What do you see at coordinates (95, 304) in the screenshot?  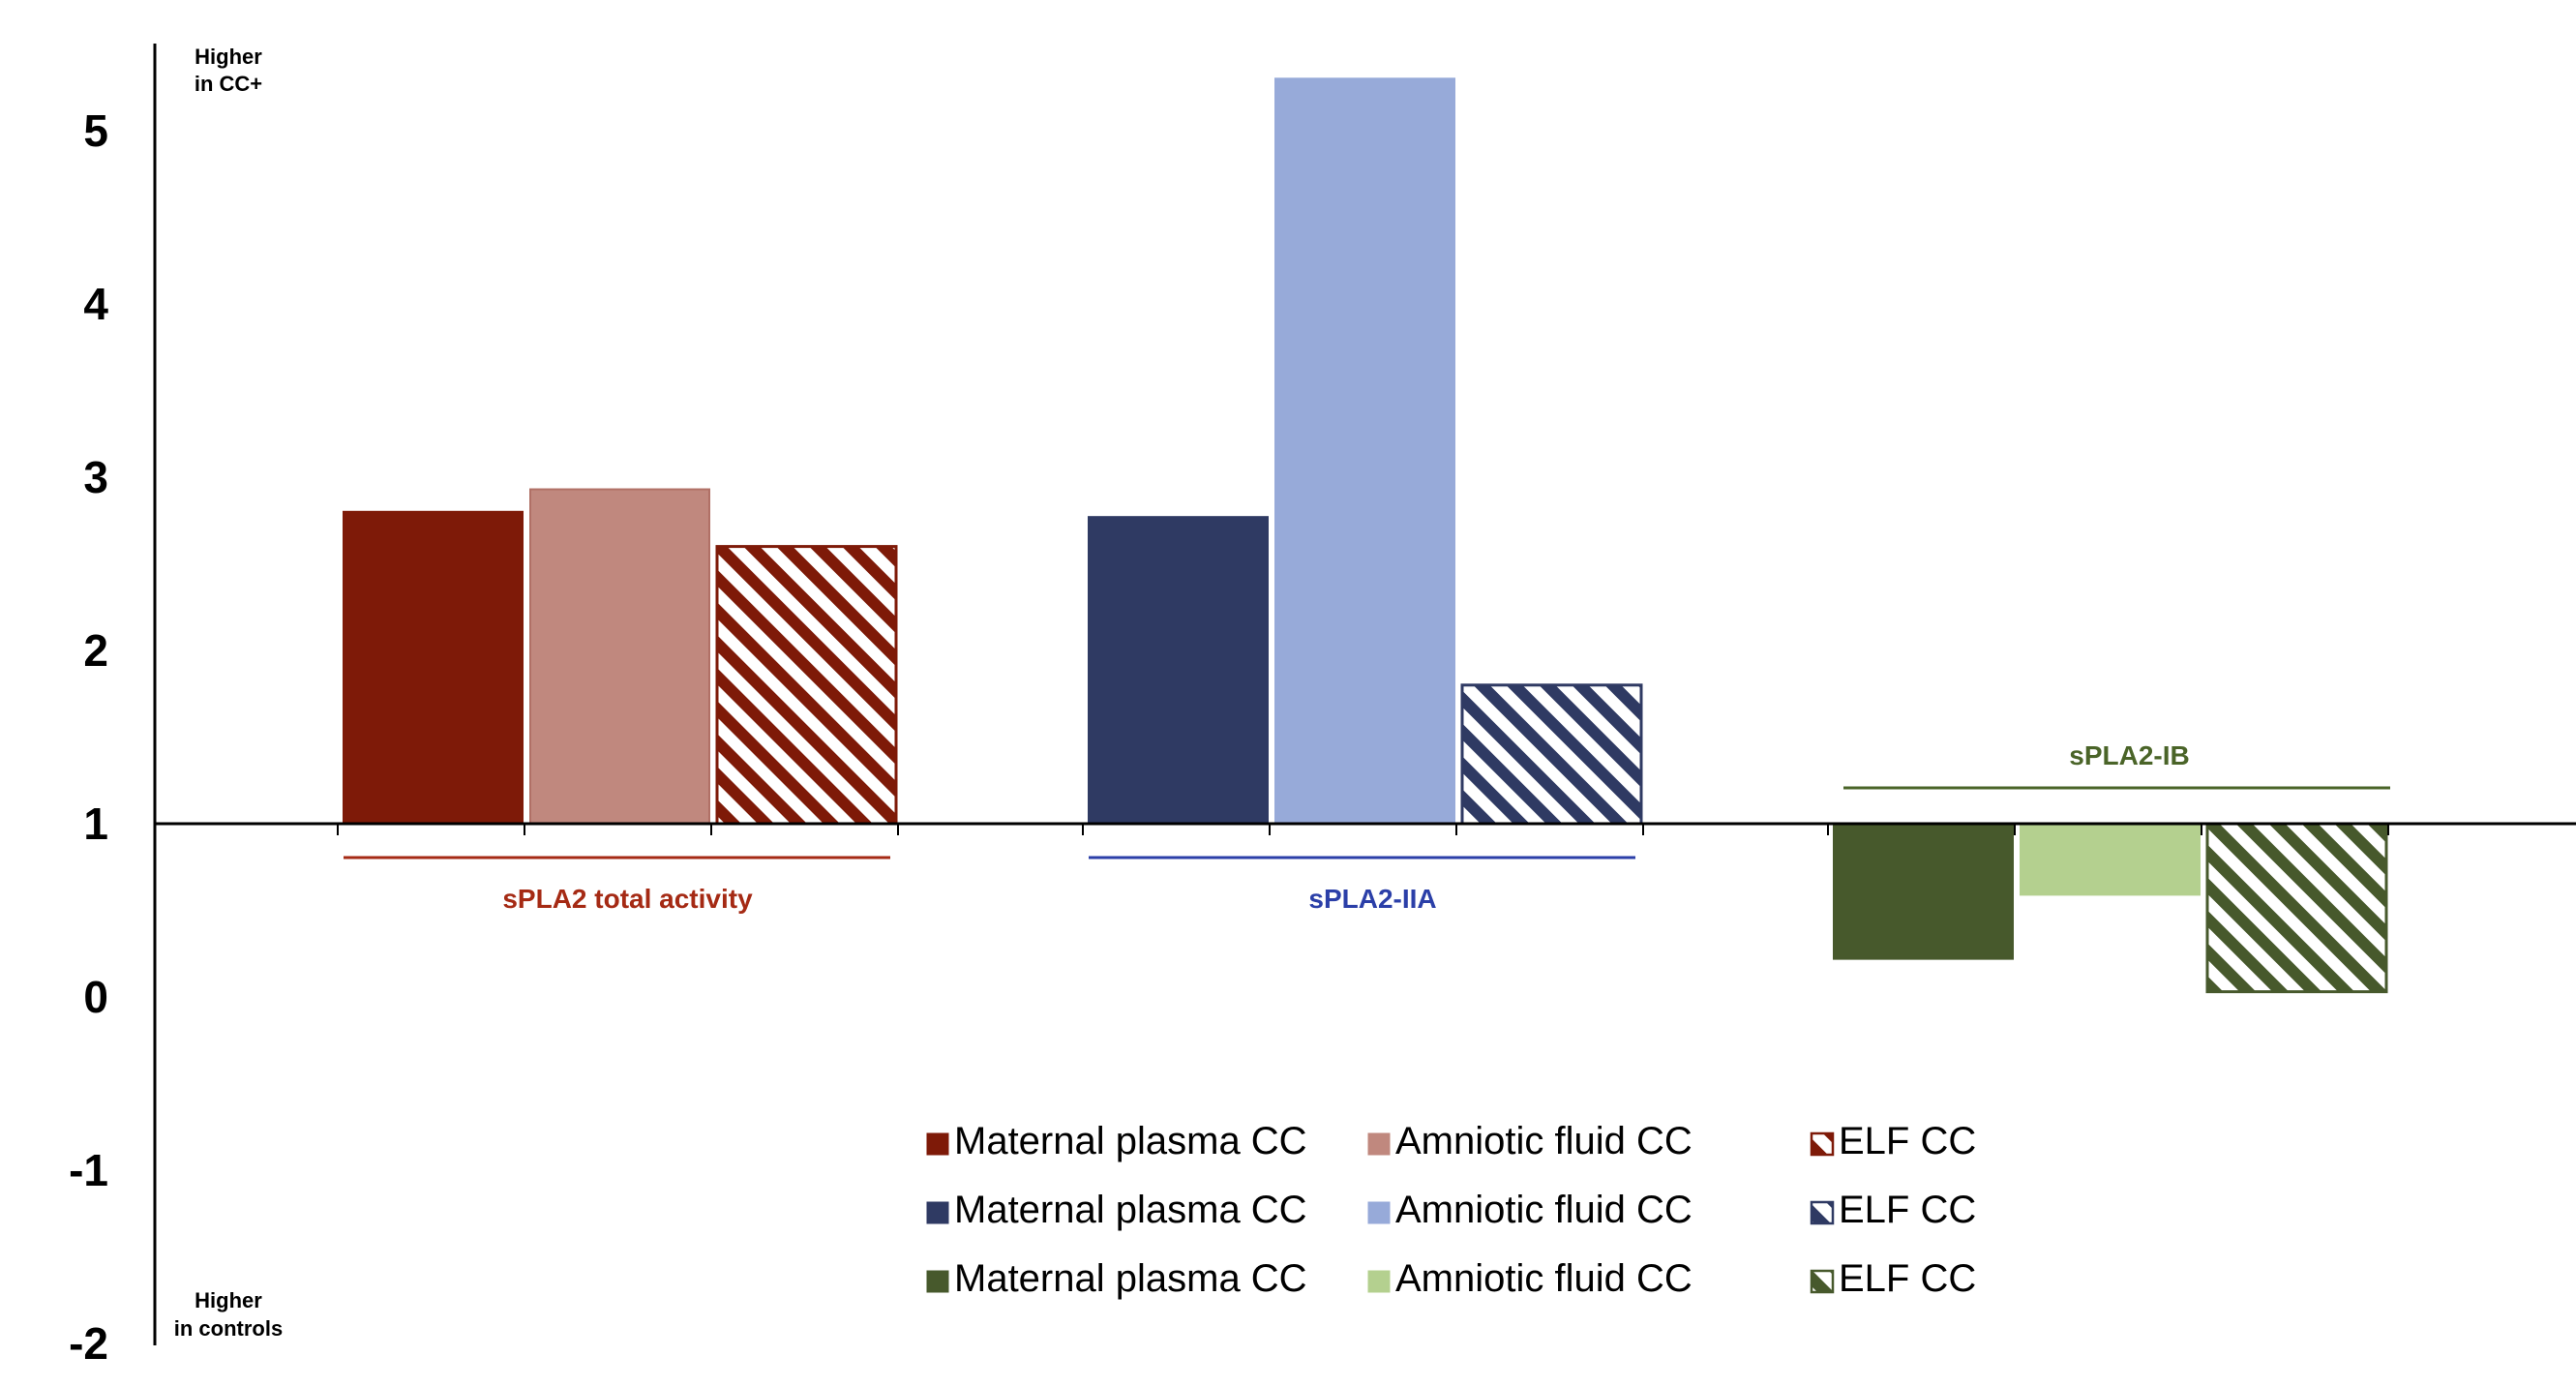 I see `y-tick-label: 4` at bounding box center [95, 304].